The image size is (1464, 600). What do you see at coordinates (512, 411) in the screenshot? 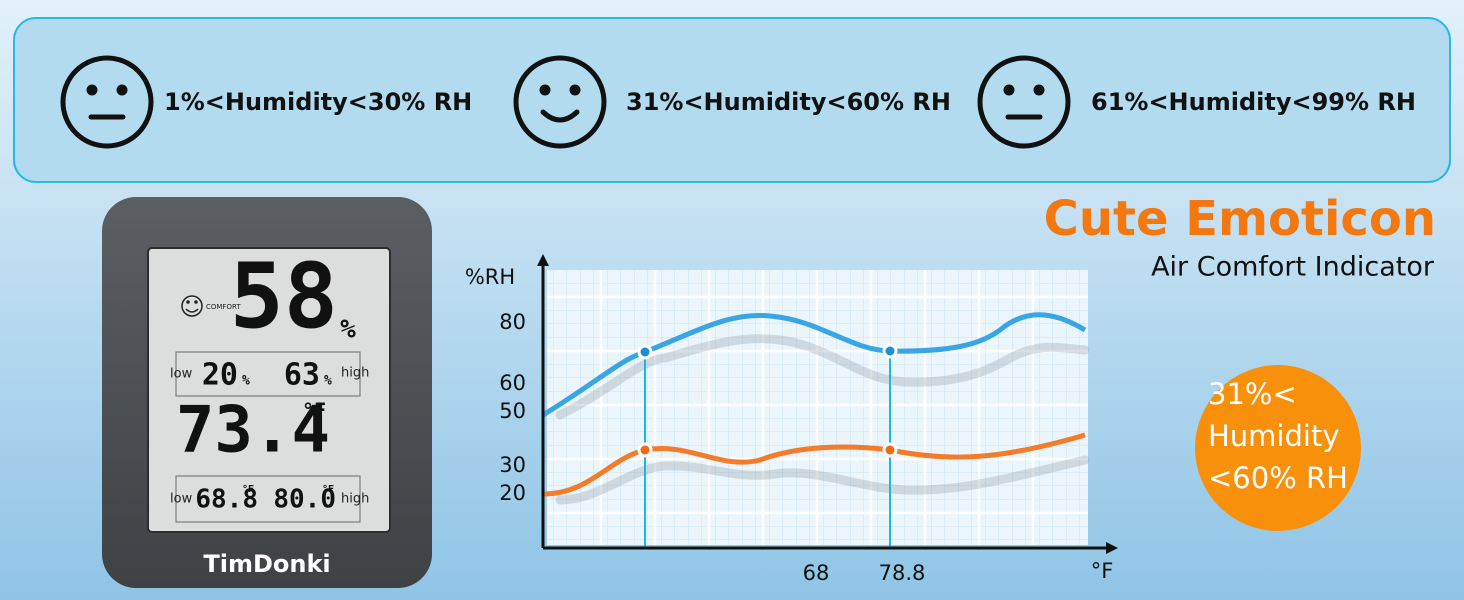
I see `y-tick-label: 50` at bounding box center [512, 411].